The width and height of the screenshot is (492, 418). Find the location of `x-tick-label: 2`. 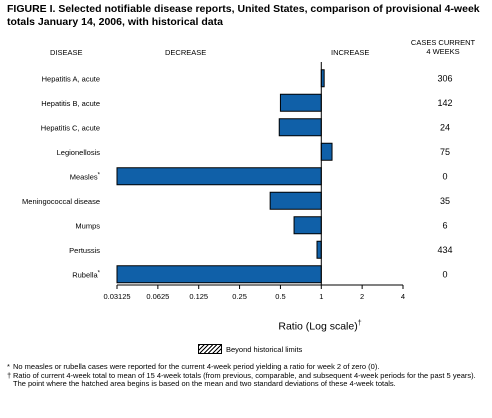

x-tick-label: 2 is located at coordinates (362, 296).